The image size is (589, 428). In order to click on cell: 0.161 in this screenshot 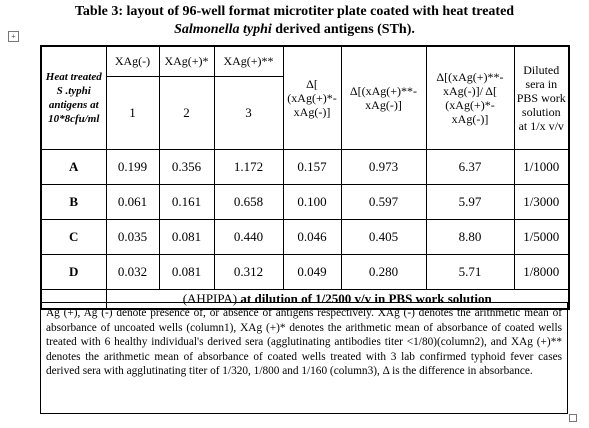, I will do `click(186, 201)`.